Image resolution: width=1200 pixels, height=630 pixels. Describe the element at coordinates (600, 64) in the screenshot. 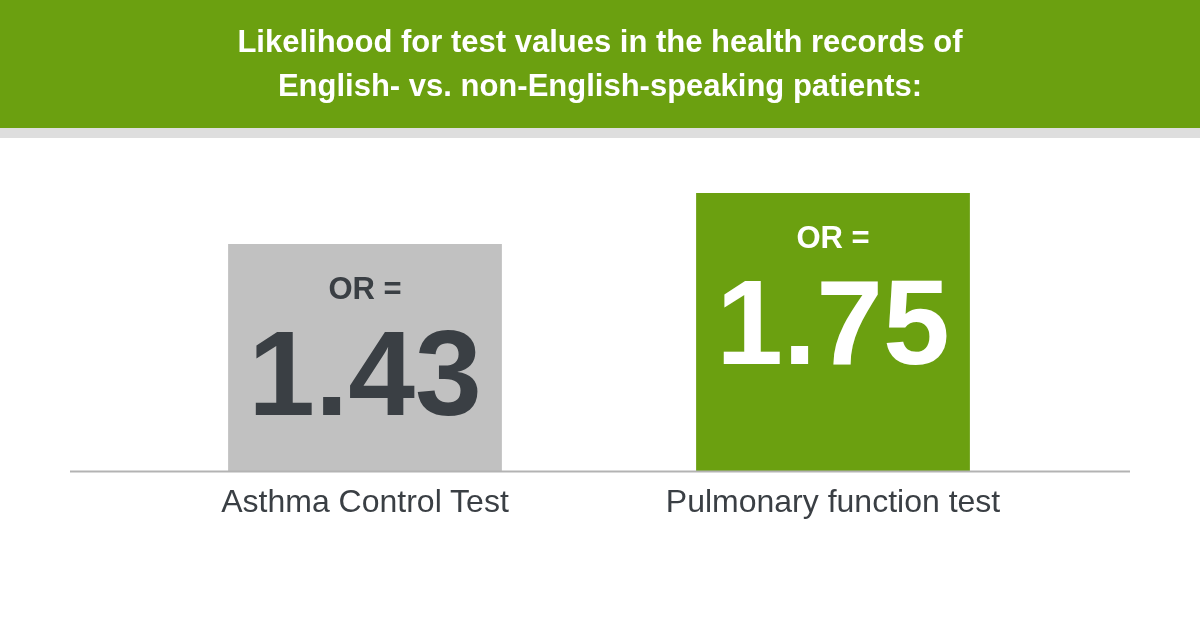

I see `chart-title: Likelihood for test values in the health records of English- vs. non-English-speaking patients:` at that location.